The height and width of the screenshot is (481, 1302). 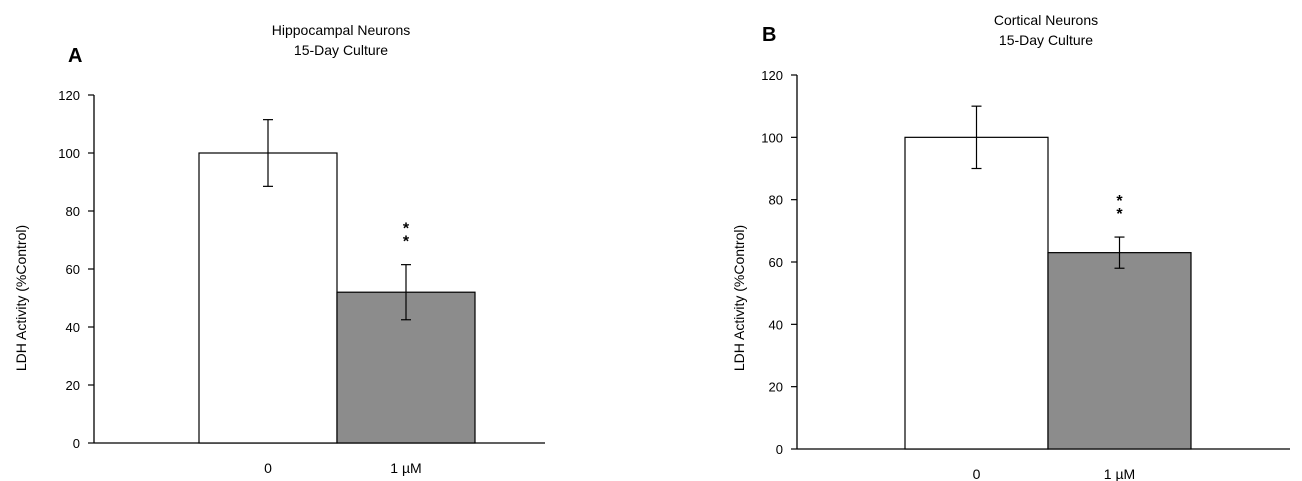 What do you see at coordinates (1046, 20) in the screenshot?
I see `chart-title-line-1: Cortical Neurons` at bounding box center [1046, 20].